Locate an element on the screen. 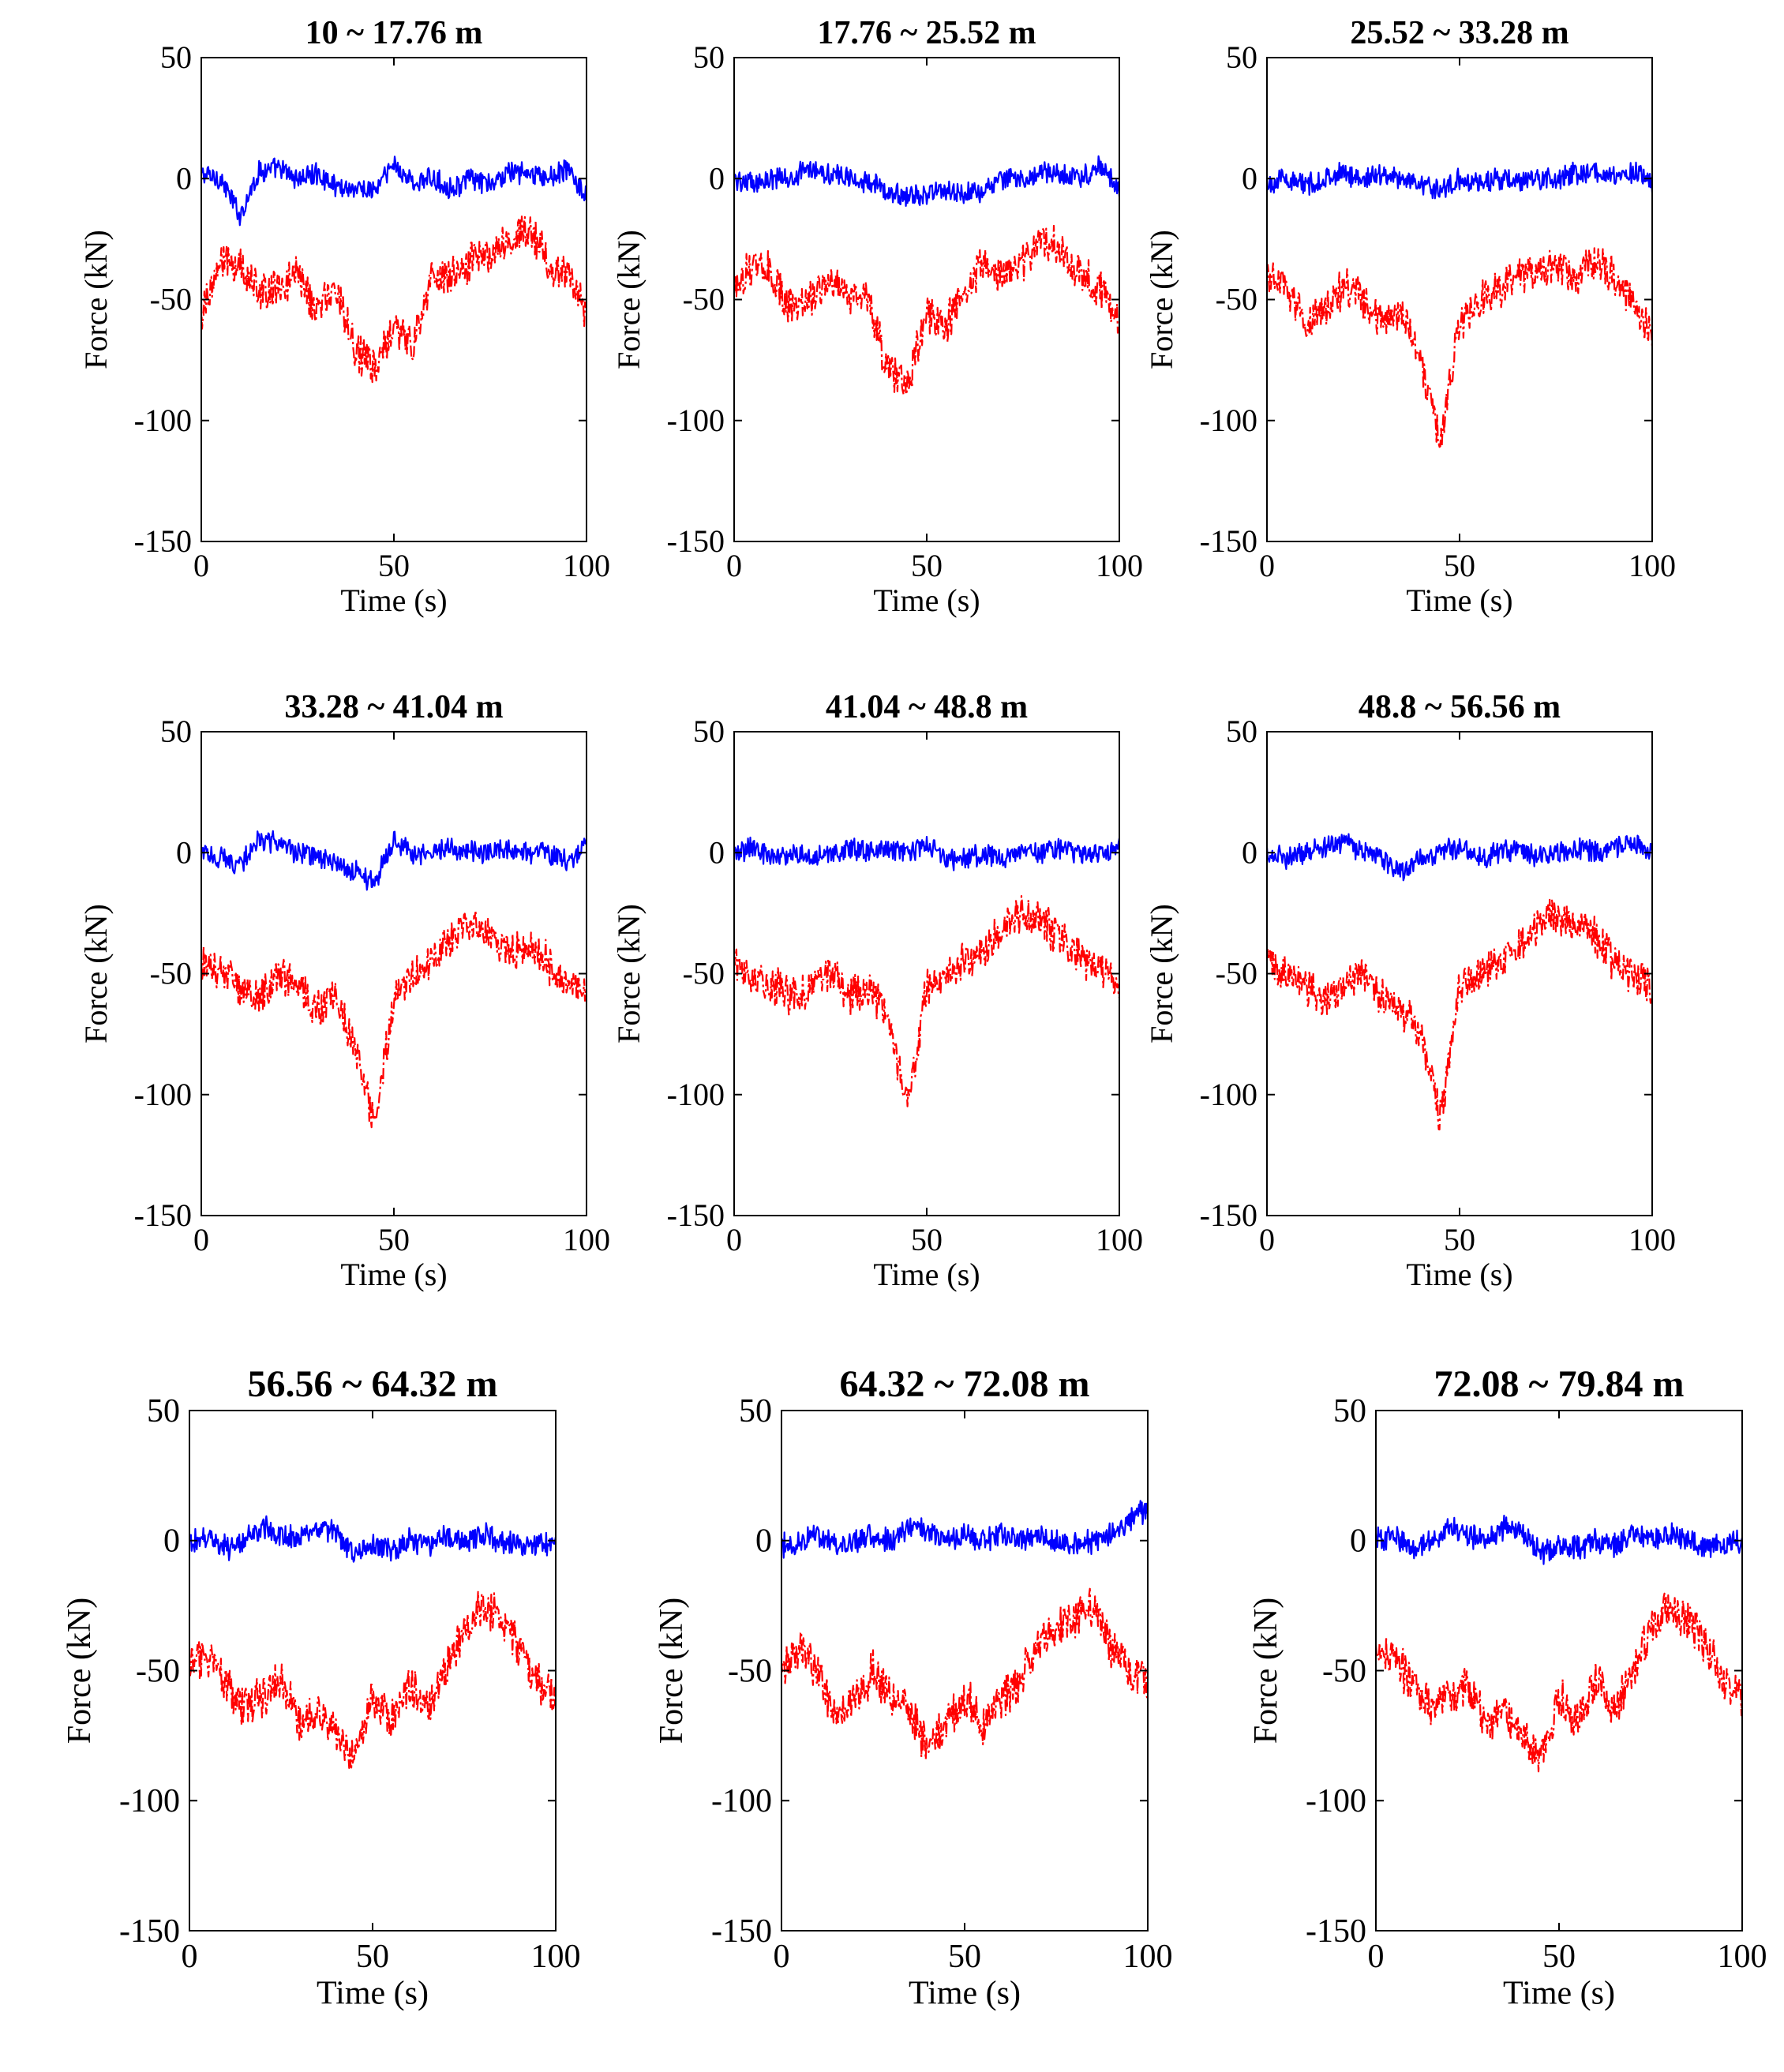 This screenshot has width=1784, height=2072. chart-title: 17.76 ~ 25.52 m is located at coordinates (926, 33).